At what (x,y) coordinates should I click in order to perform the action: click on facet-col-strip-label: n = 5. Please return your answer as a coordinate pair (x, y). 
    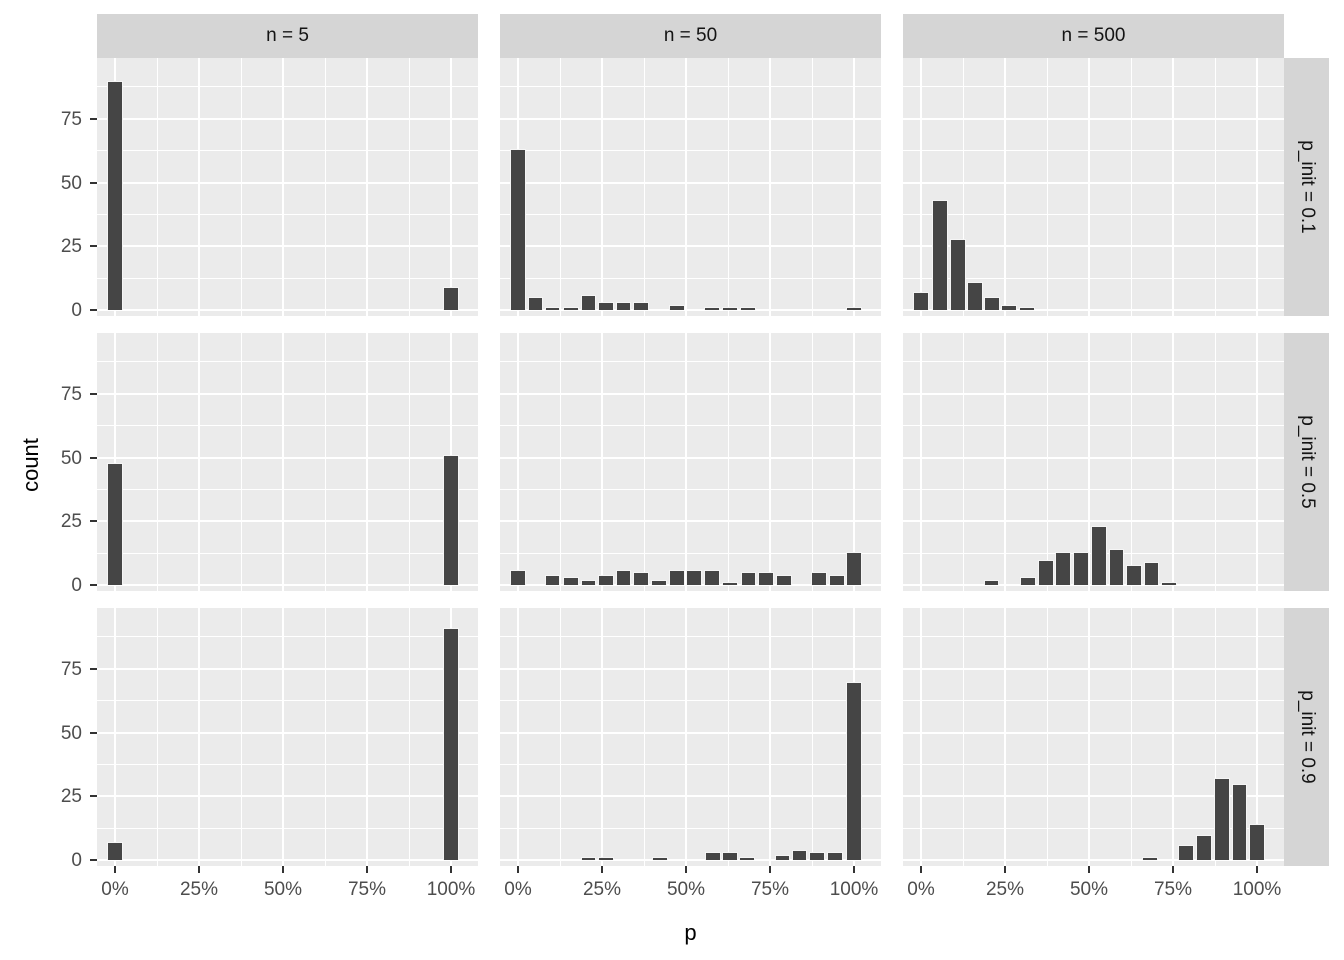
    Looking at the image, I should click on (287, 35).